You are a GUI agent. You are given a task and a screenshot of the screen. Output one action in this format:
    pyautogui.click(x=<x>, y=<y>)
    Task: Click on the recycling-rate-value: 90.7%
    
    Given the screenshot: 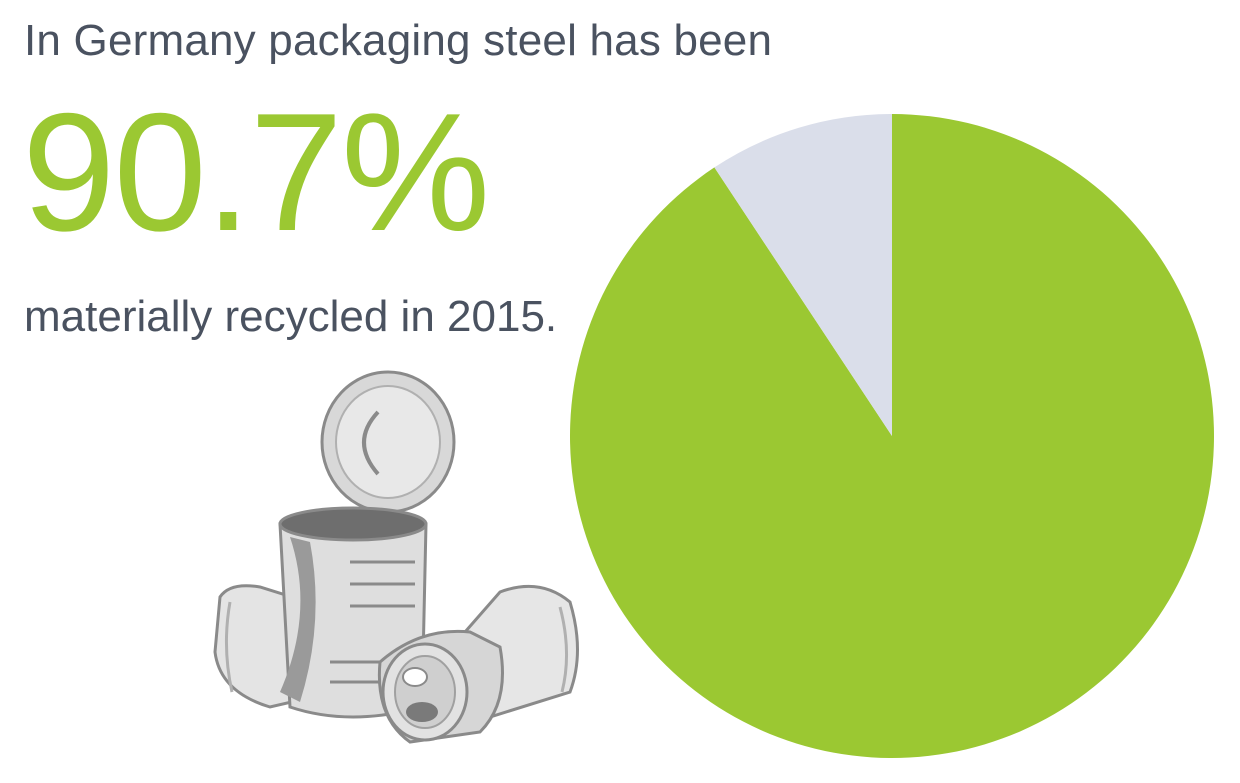 What is the action you would take?
    pyautogui.click(x=256, y=172)
    